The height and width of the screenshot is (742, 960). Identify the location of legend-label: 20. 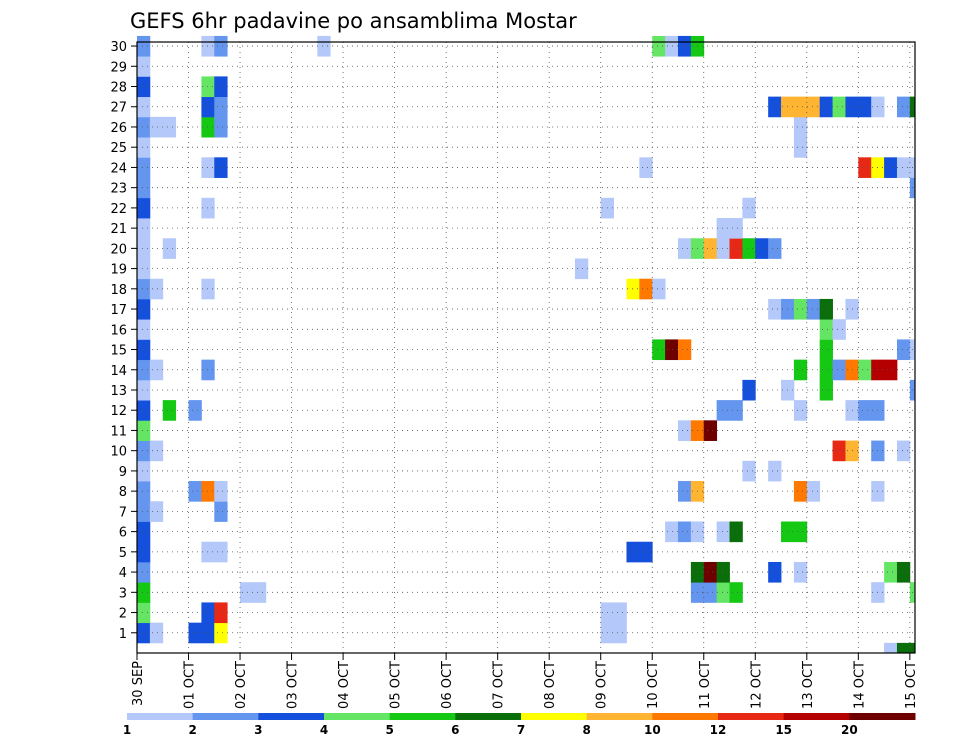
(849, 730).